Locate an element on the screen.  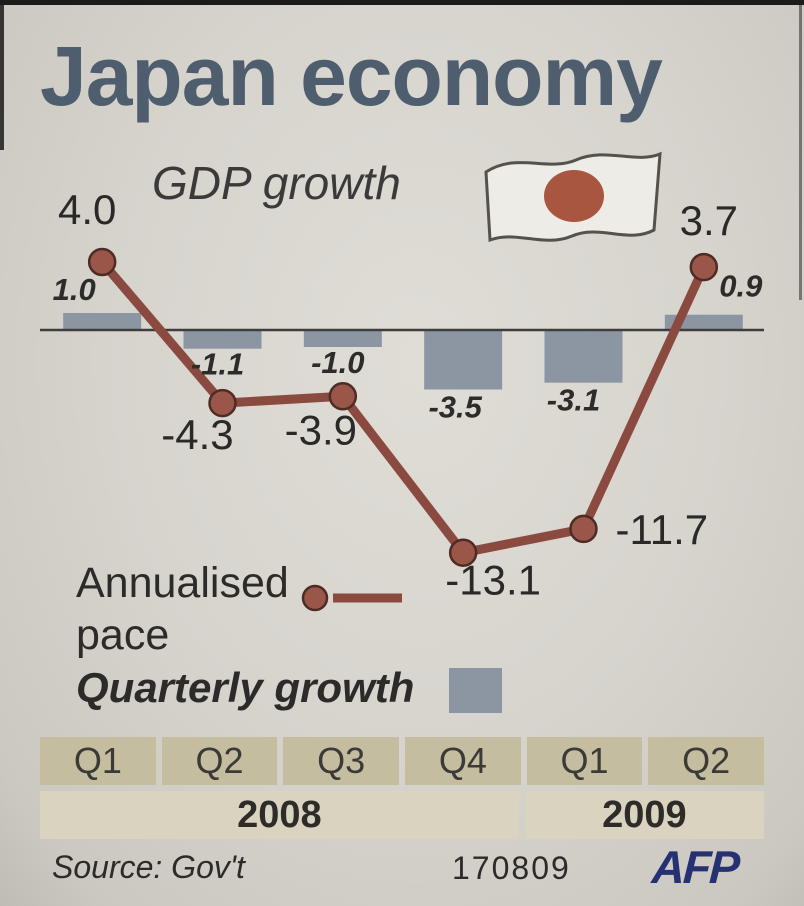
value-label-quarterly-q3-2008: -1.0 is located at coordinates (337, 362).